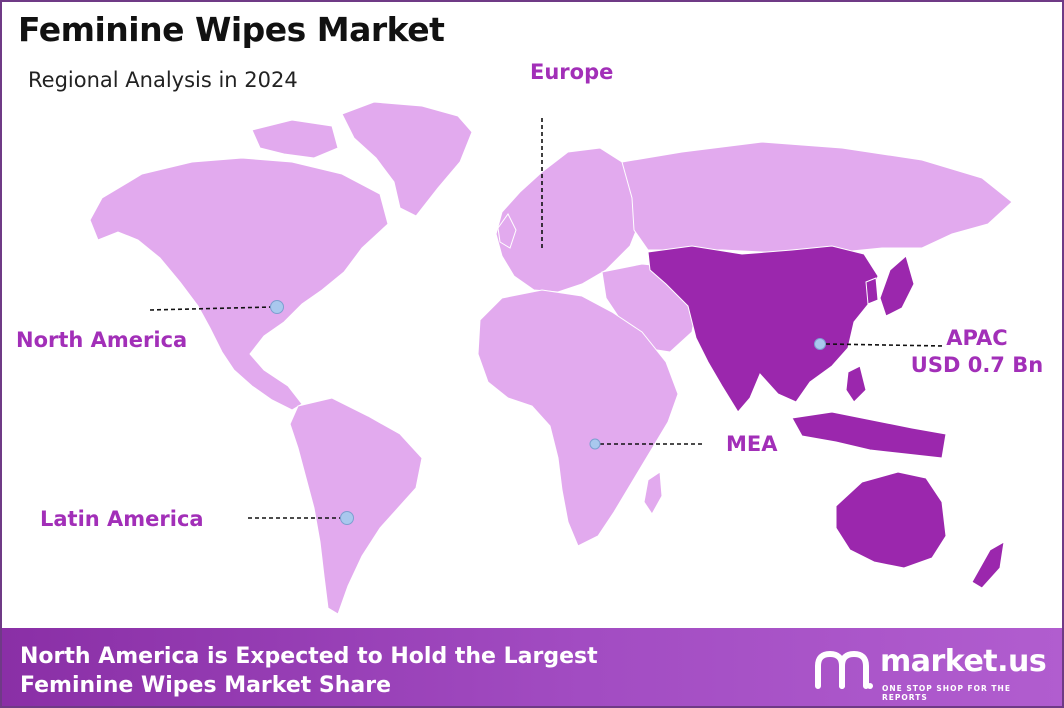  I want to click on land-japan, so click(897, 286).